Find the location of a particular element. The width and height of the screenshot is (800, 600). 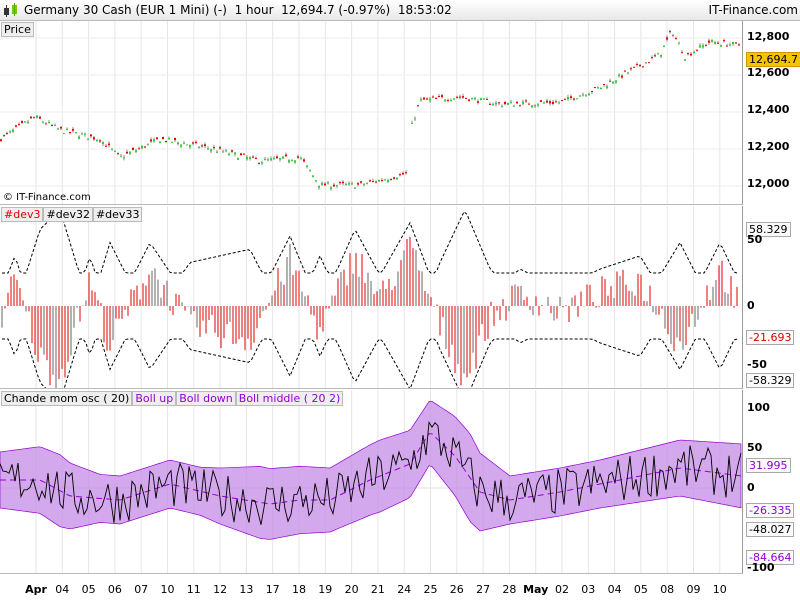

boll-middle-label: -26.335 is located at coordinates (770, 510).